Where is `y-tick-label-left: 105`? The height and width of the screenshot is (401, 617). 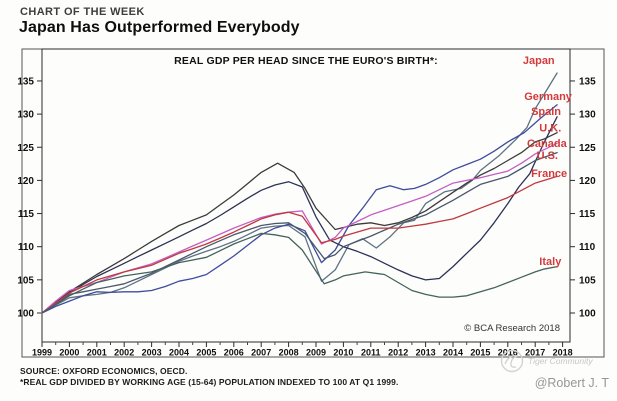 y-tick-label-left: 105 is located at coordinates (25, 280).